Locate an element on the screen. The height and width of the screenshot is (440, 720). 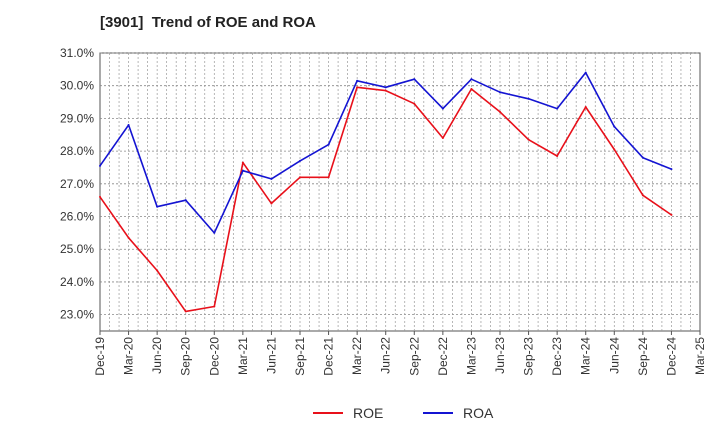
x-tick-label: Sep-24 is located at coordinates (643, 356).